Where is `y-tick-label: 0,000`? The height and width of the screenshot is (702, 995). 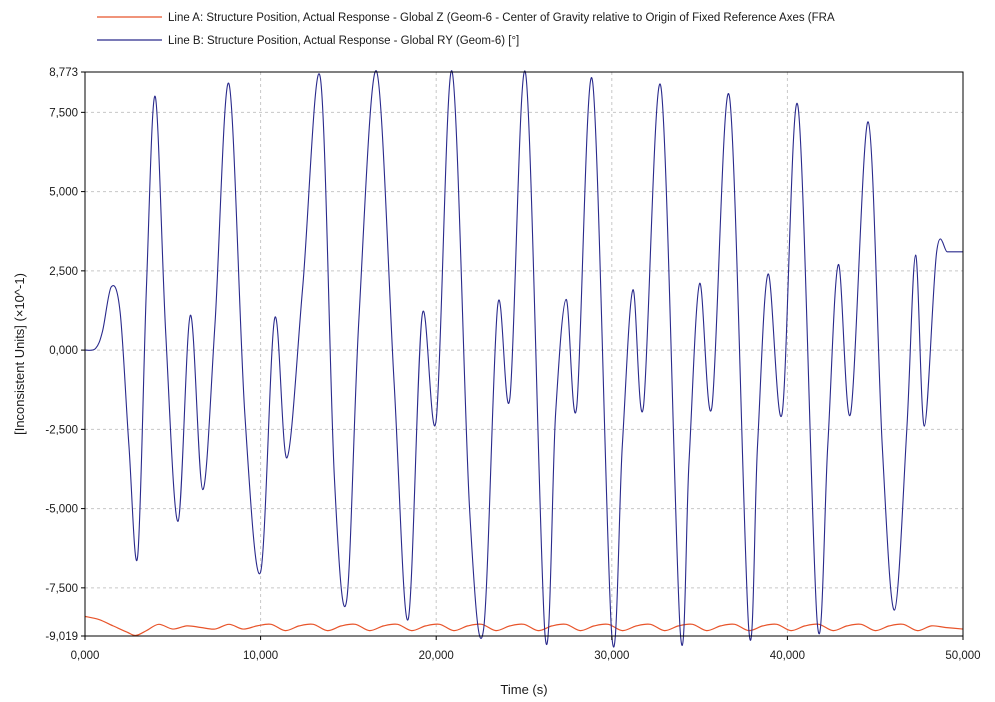
y-tick-label: 0,000 is located at coordinates (63, 351).